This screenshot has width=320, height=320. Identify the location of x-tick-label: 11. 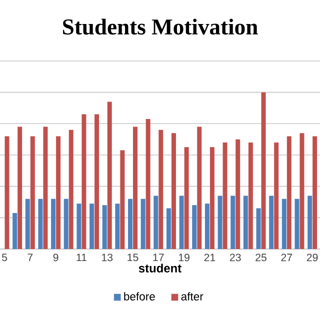
(81, 258).